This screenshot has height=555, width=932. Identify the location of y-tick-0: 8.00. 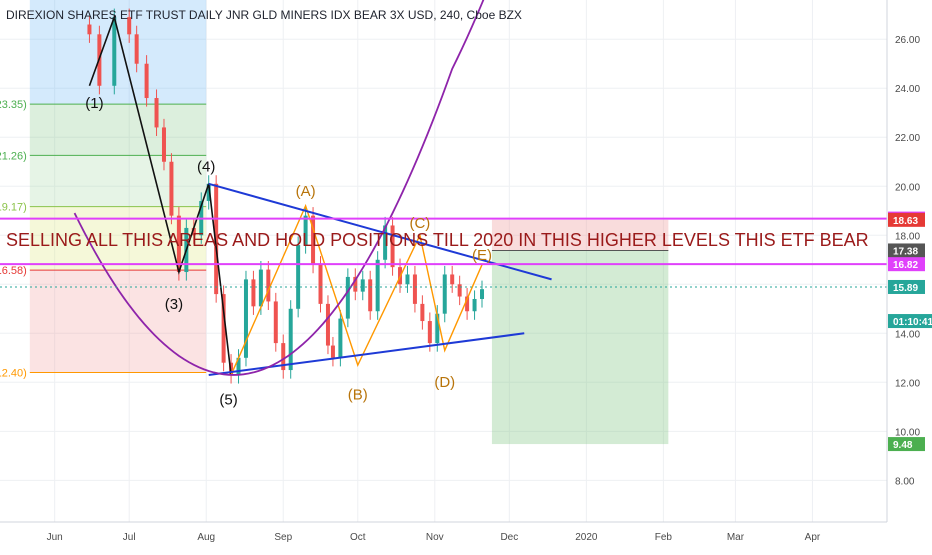
(905, 481).